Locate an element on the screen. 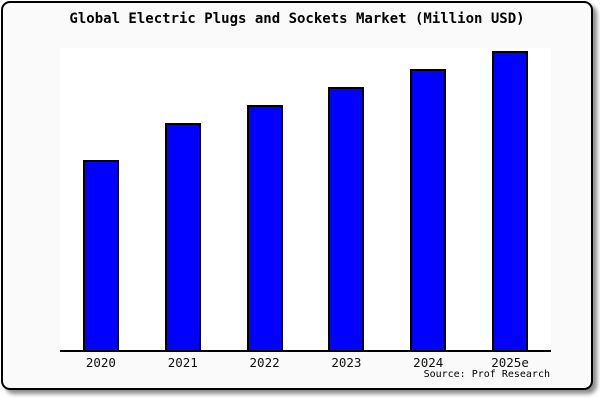 This screenshot has height=400, width=600. x-tick-label-2023: 2023 is located at coordinates (346, 362).